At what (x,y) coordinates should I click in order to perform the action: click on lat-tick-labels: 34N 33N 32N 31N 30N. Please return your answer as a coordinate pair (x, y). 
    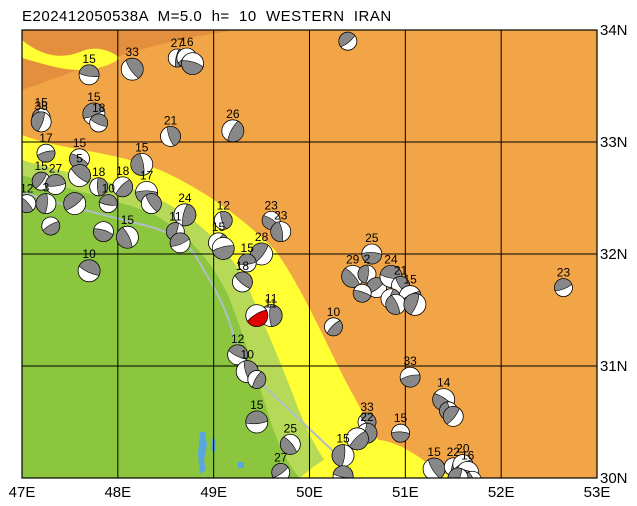
    Looking at the image, I should click on (614, 254).